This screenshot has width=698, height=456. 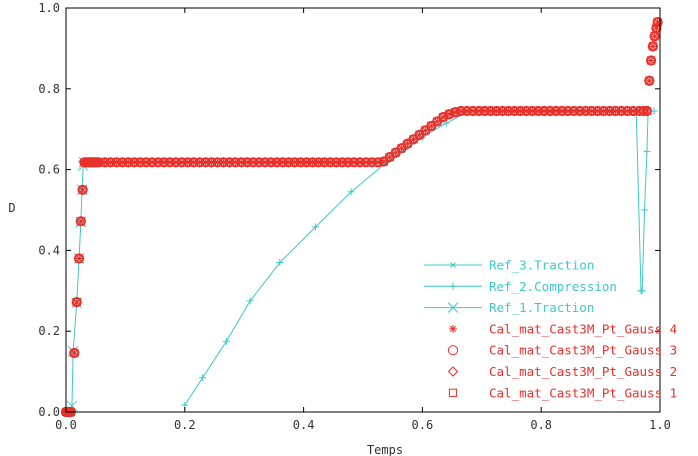 What do you see at coordinates (553, 286) in the screenshot?
I see `legend-label: Ref_2.Compression` at bounding box center [553, 286].